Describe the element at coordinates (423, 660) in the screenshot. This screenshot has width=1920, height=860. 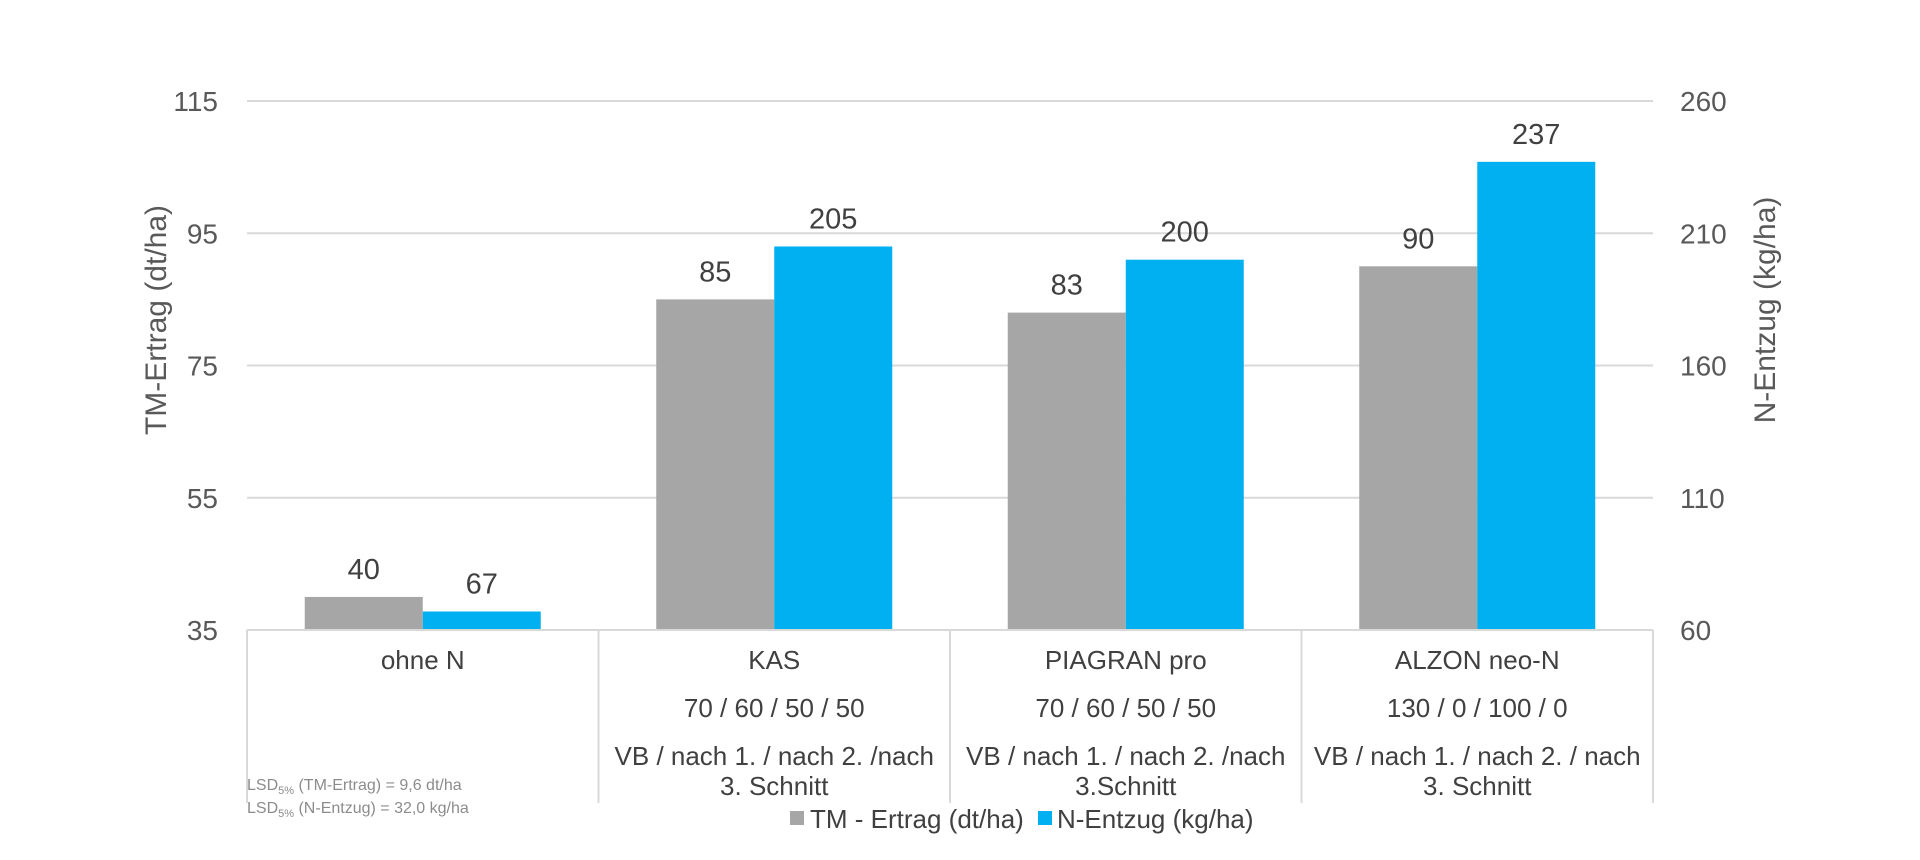
I see `category-label: ohne N` at that location.